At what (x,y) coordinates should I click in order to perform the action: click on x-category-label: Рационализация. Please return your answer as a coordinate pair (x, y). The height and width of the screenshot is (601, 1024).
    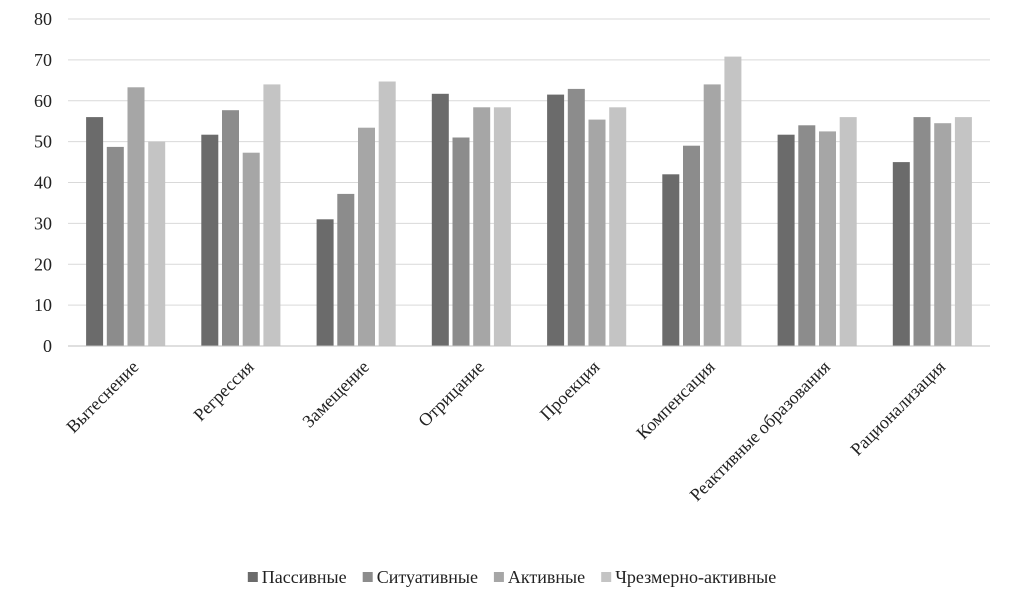
    Looking at the image, I should click on (897, 408).